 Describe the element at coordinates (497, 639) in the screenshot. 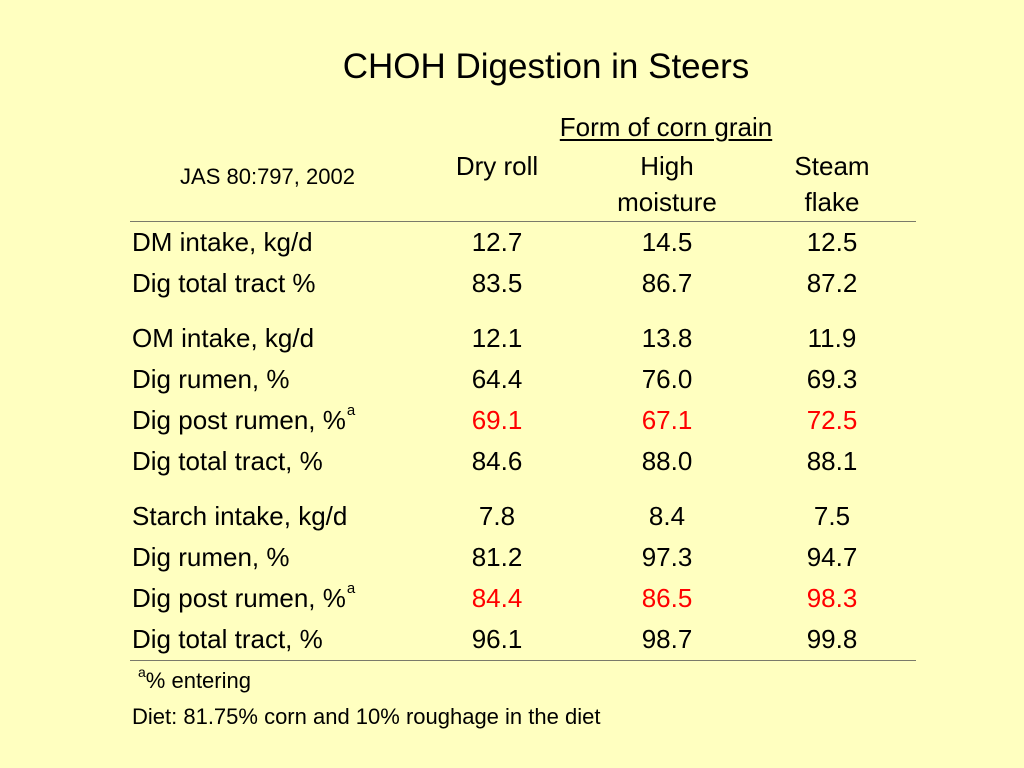

I see `table-cell: 96.1` at that location.